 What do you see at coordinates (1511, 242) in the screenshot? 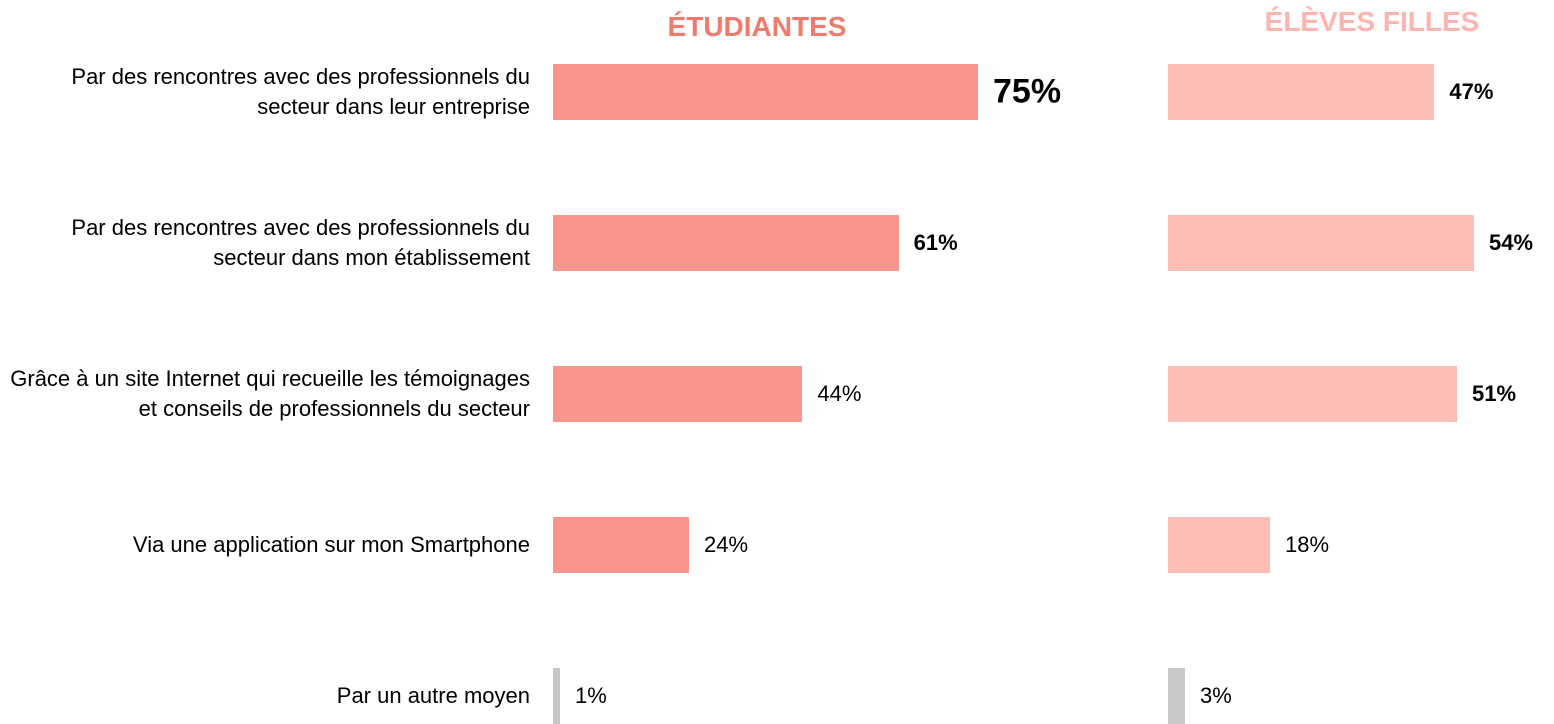
I see `value-label: 54%` at bounding box center [1511, 242].